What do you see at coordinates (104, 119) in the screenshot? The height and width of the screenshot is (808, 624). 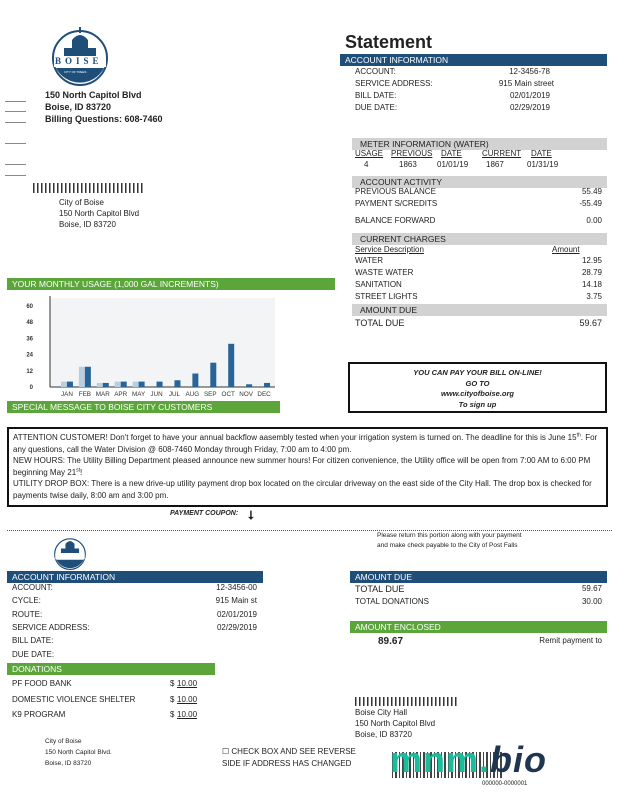 I see `billing-questions: Billing Questions: 608-7460` at bounding box center [104, 119].